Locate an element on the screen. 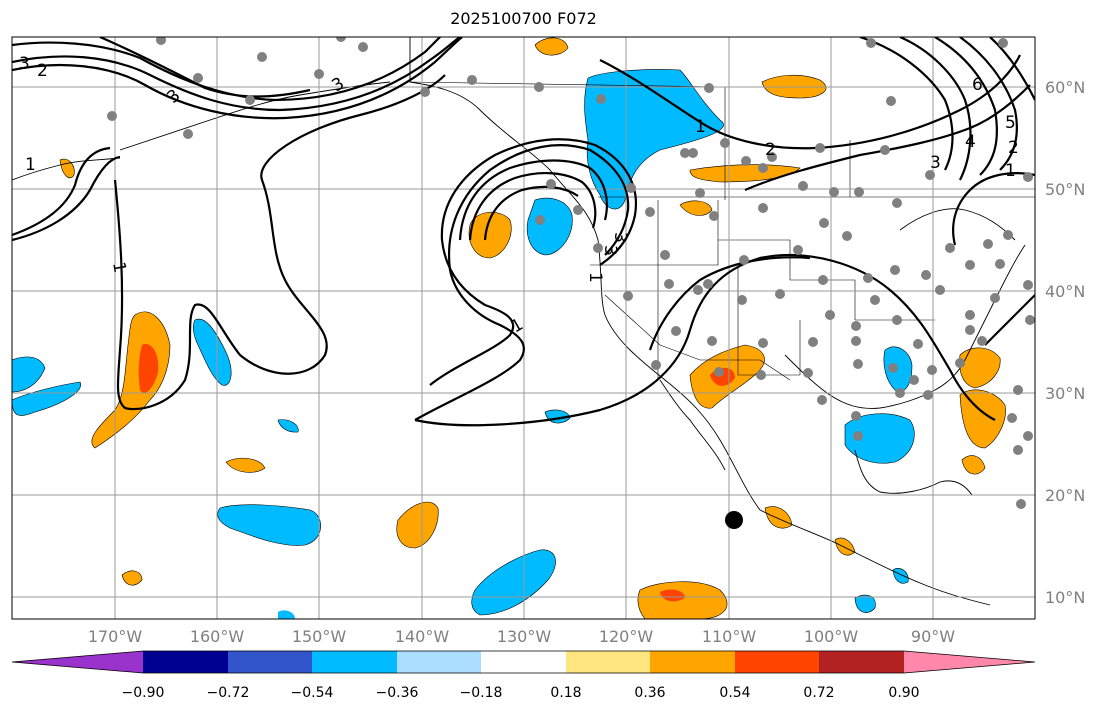 The image size is (1105, 712). colorbar-tick-label: 0.54 is located at coordinates (734, 693).